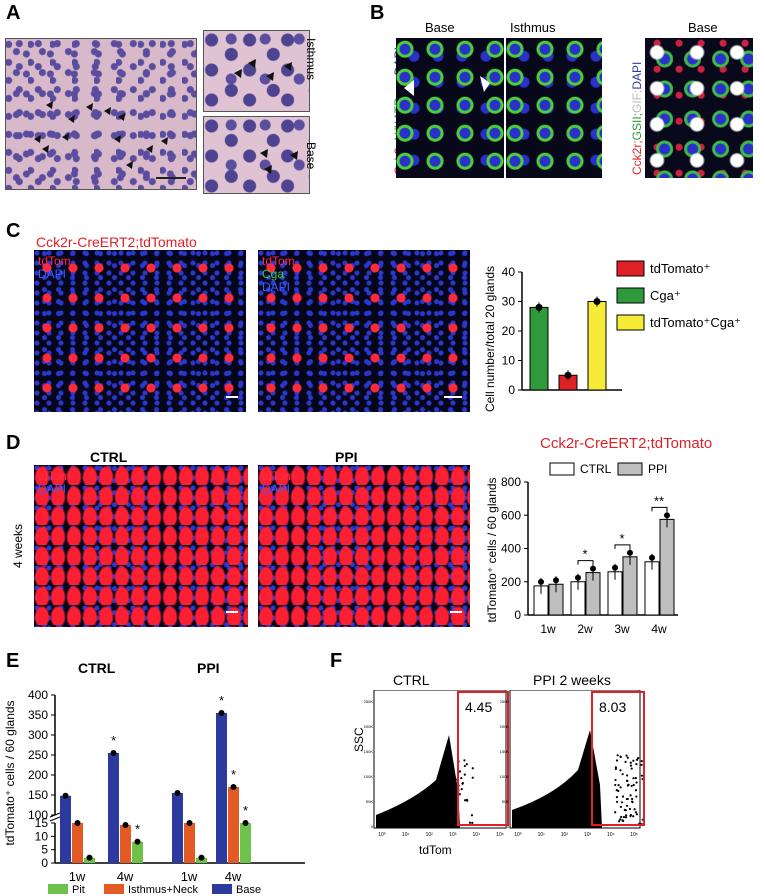 The image size is (765, 896). I want to click on f-xtick-label: 10¹, so click(542, 835).